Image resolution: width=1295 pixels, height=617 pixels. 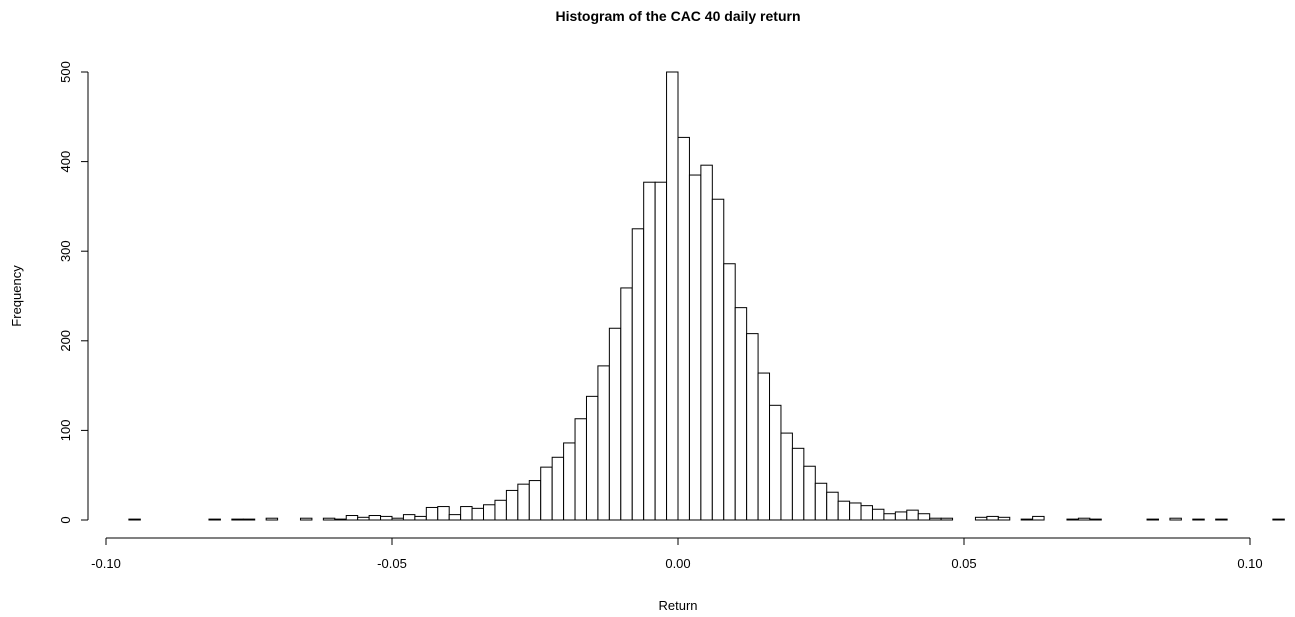 I want to click on x-tick-label: 0.00, so click(x=677, y=563).